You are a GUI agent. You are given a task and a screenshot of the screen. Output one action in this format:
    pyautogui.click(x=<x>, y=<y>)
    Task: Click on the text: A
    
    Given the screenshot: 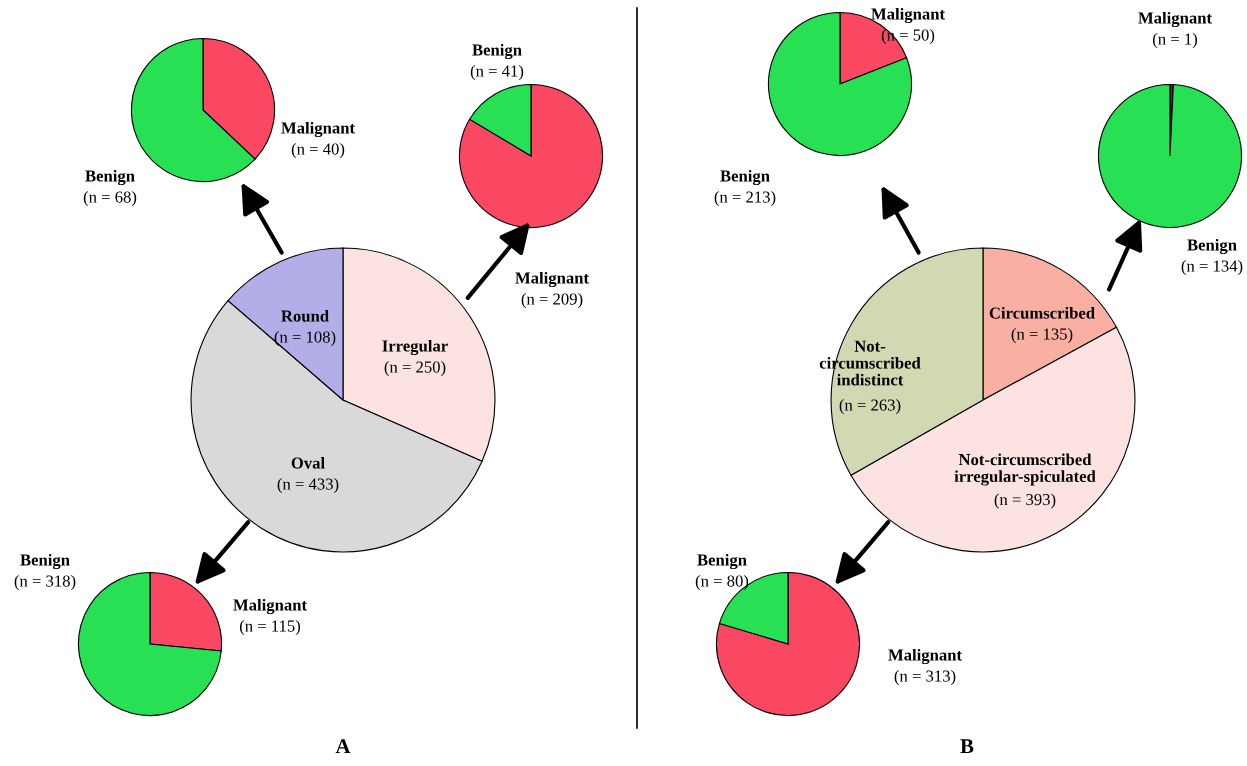 What is the action you would take?
    pyautogui.click(x=343, y=746)
    